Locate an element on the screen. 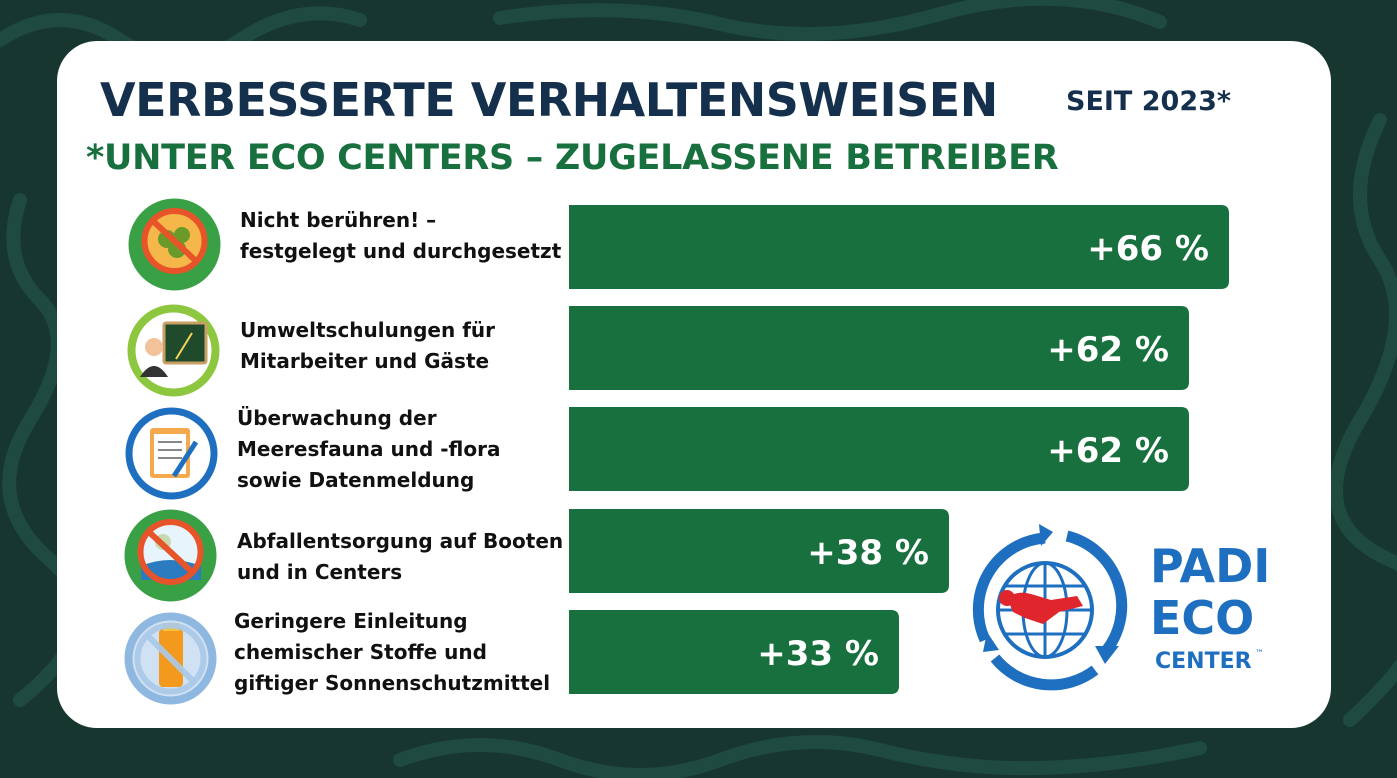 The image size is (1397, 778). logo-trademark: ™ is located at coordinates (1259, 654).